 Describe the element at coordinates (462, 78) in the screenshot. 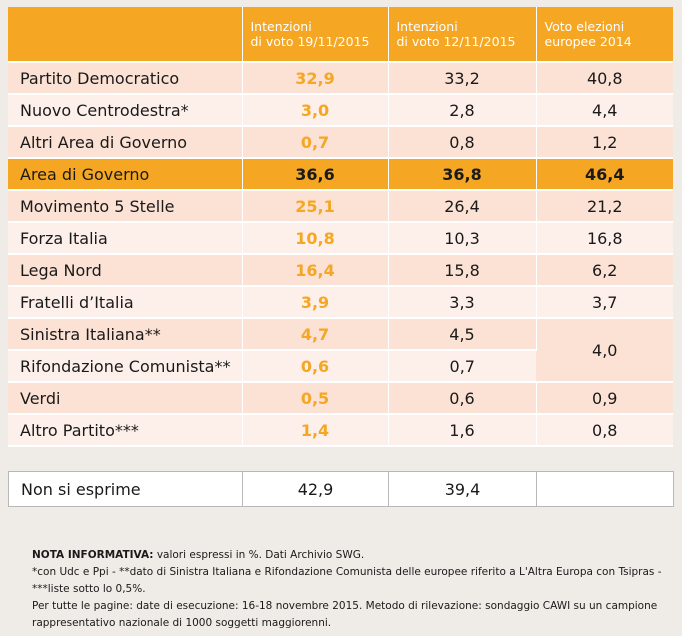

I see `value-12-11: 33,2` at that location.